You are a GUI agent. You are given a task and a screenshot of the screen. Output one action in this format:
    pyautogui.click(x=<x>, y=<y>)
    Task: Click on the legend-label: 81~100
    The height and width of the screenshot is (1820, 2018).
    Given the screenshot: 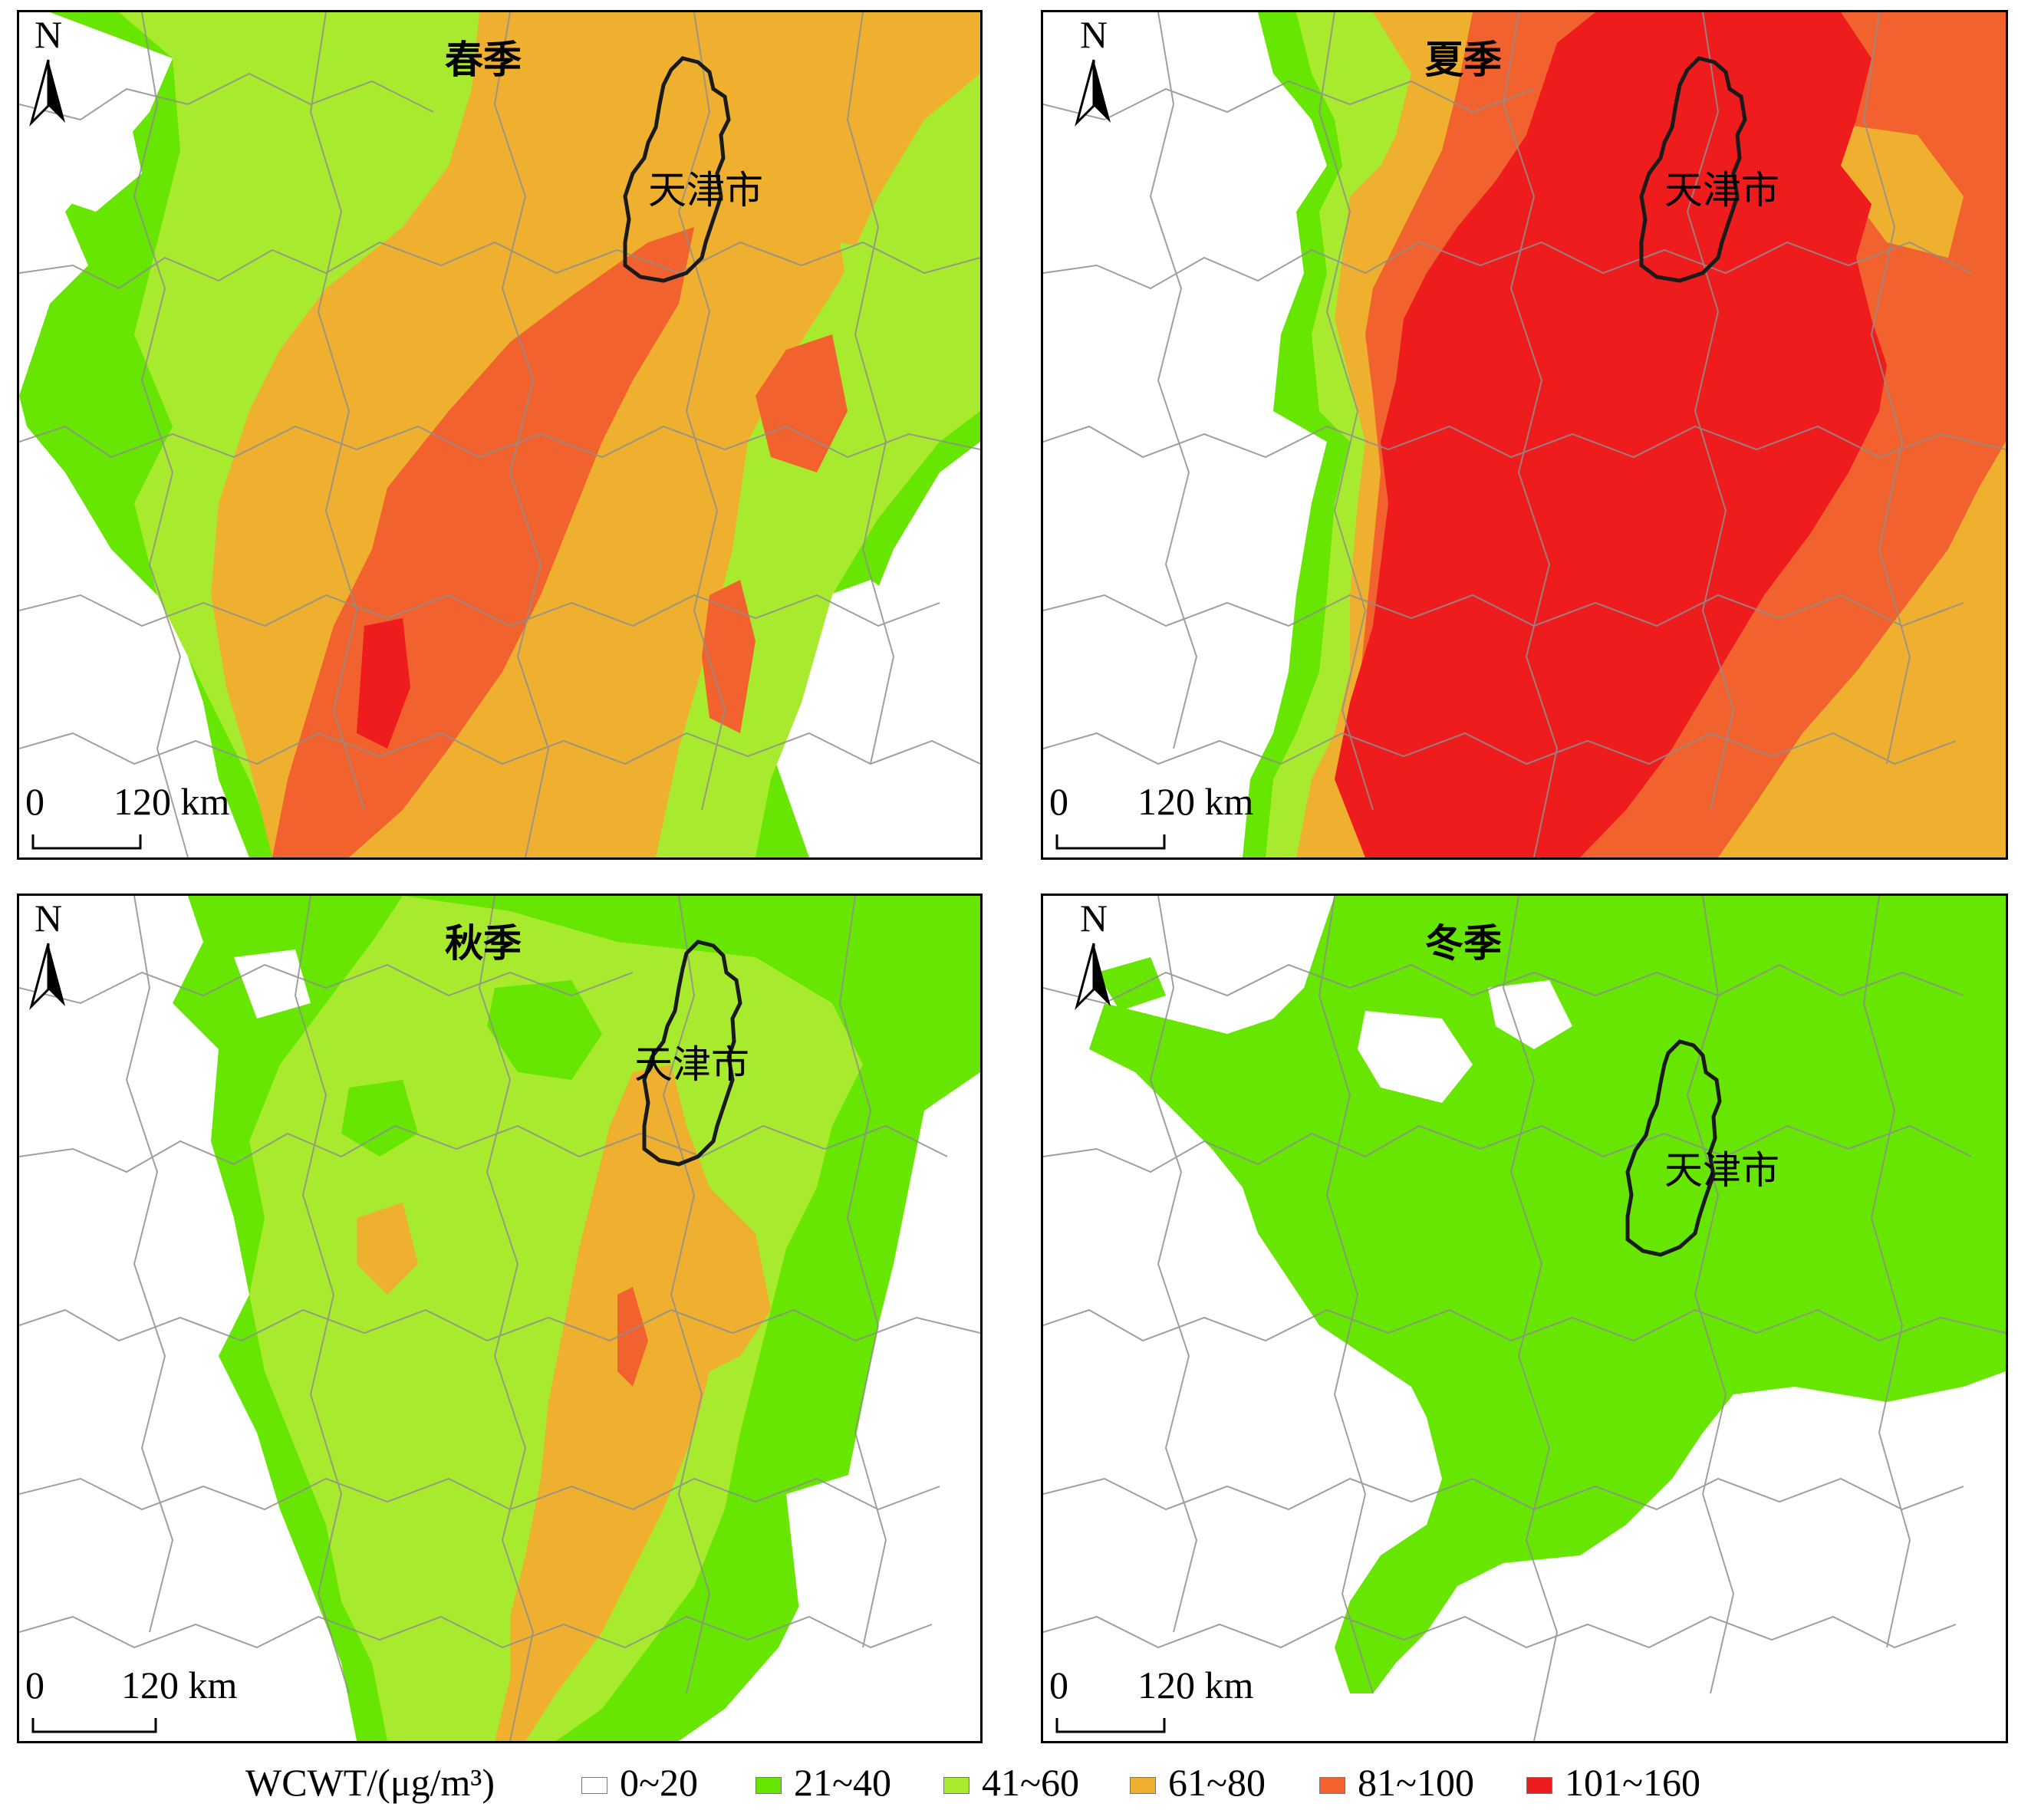 What is the action you would take?
    pyautogui.click(x=1417, y=1783)
    